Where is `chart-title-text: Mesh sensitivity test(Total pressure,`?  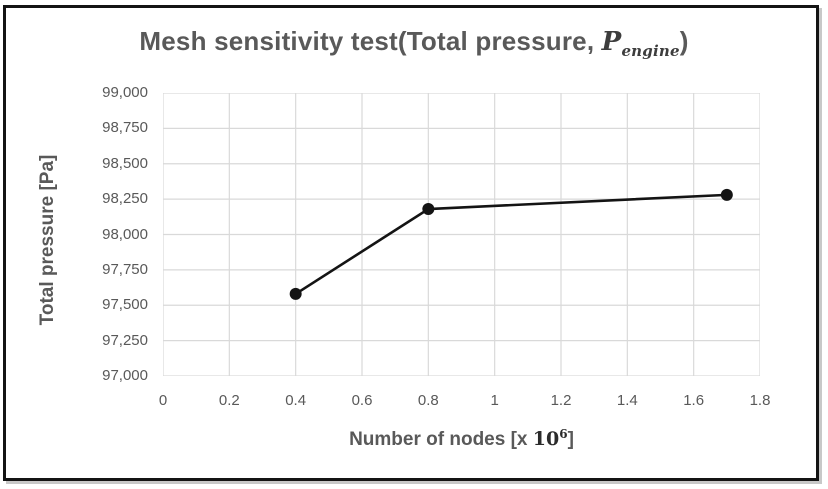
chart-title-text: Mesh sensitivity test(Total pressure, is located at coordinates (370, 41).